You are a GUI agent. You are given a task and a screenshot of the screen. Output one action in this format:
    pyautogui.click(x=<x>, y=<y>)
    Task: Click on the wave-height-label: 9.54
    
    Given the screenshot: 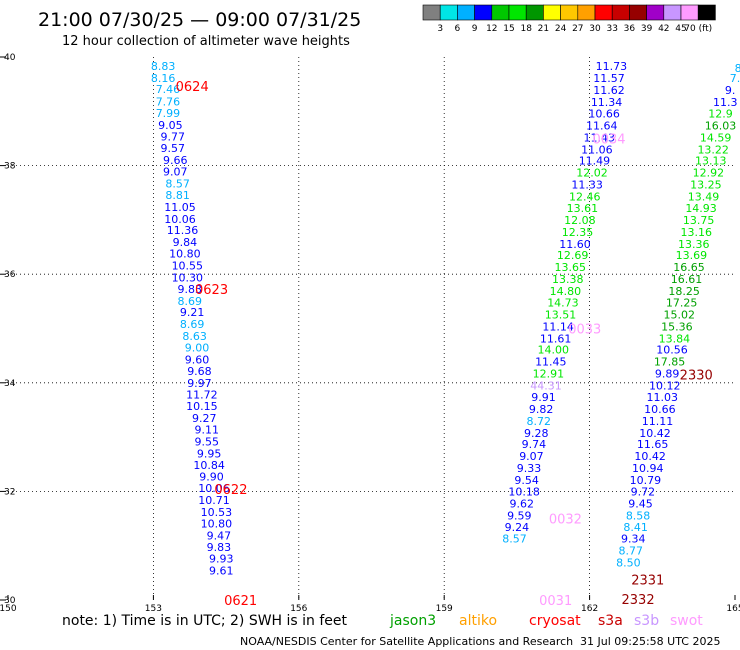 What is the action you would take?
    pyautogui.click(x=526, y=480)
    